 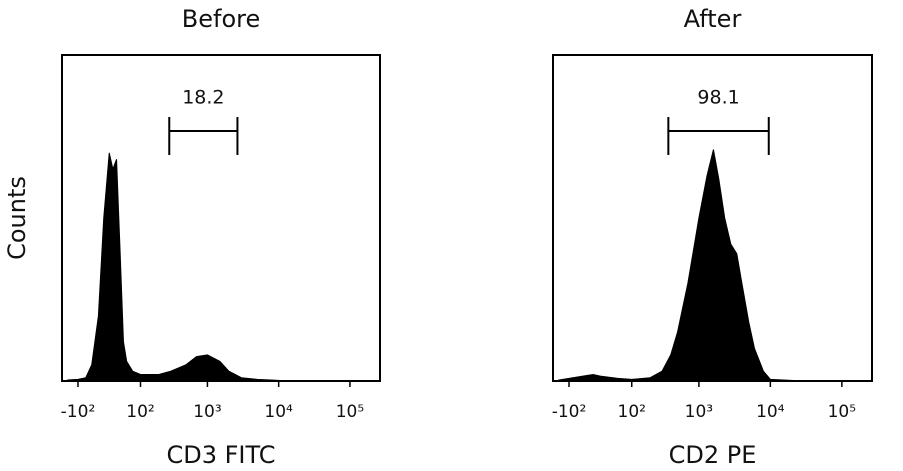 I want to click on gate-label: 98.1, so click(x=718, y=98).